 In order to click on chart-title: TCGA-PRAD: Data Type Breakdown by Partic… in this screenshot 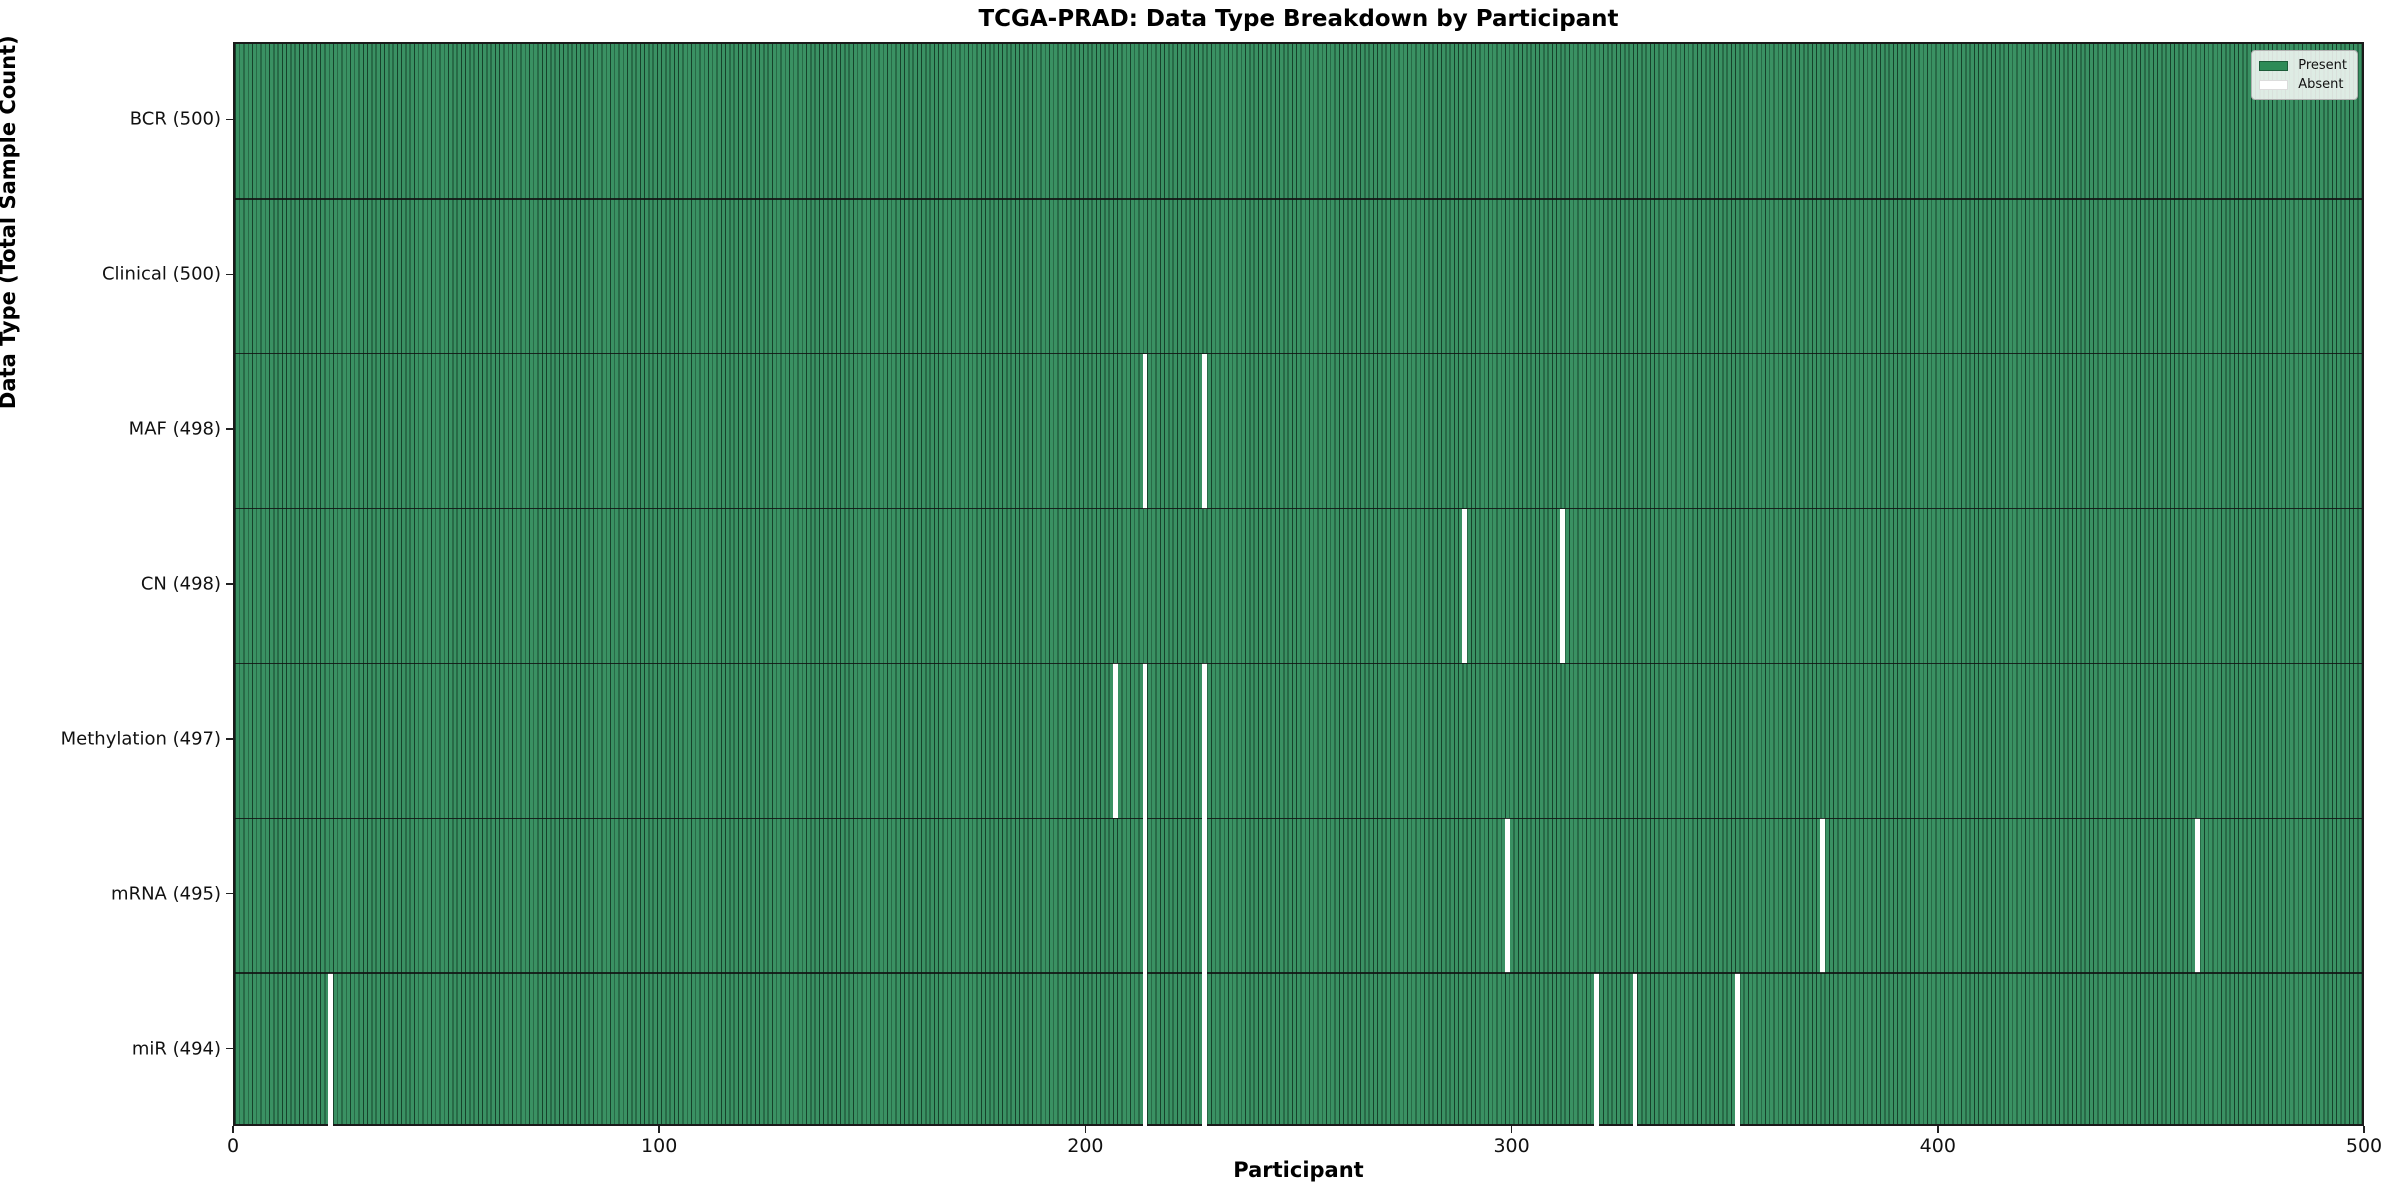, I will do `click(1298, 19)`.